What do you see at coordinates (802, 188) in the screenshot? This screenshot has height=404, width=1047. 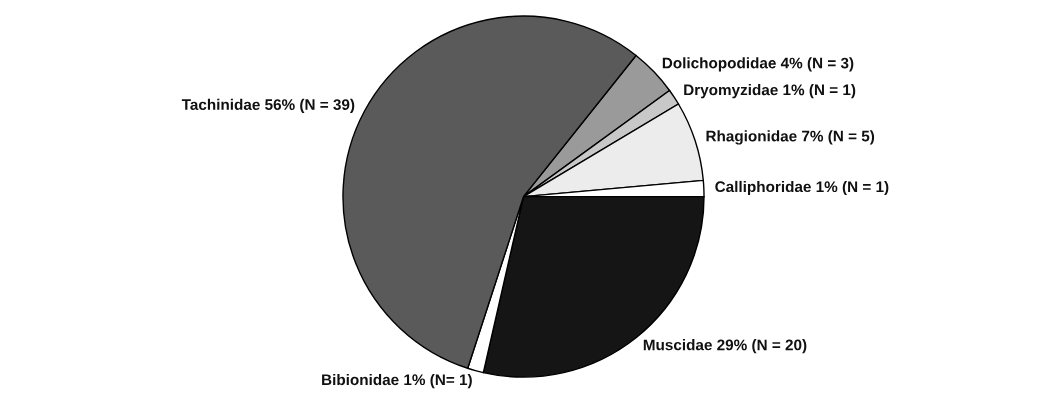 I see `slice-label: Calliphoridae 1% (N = 1)` at bounding box center [802, 188].